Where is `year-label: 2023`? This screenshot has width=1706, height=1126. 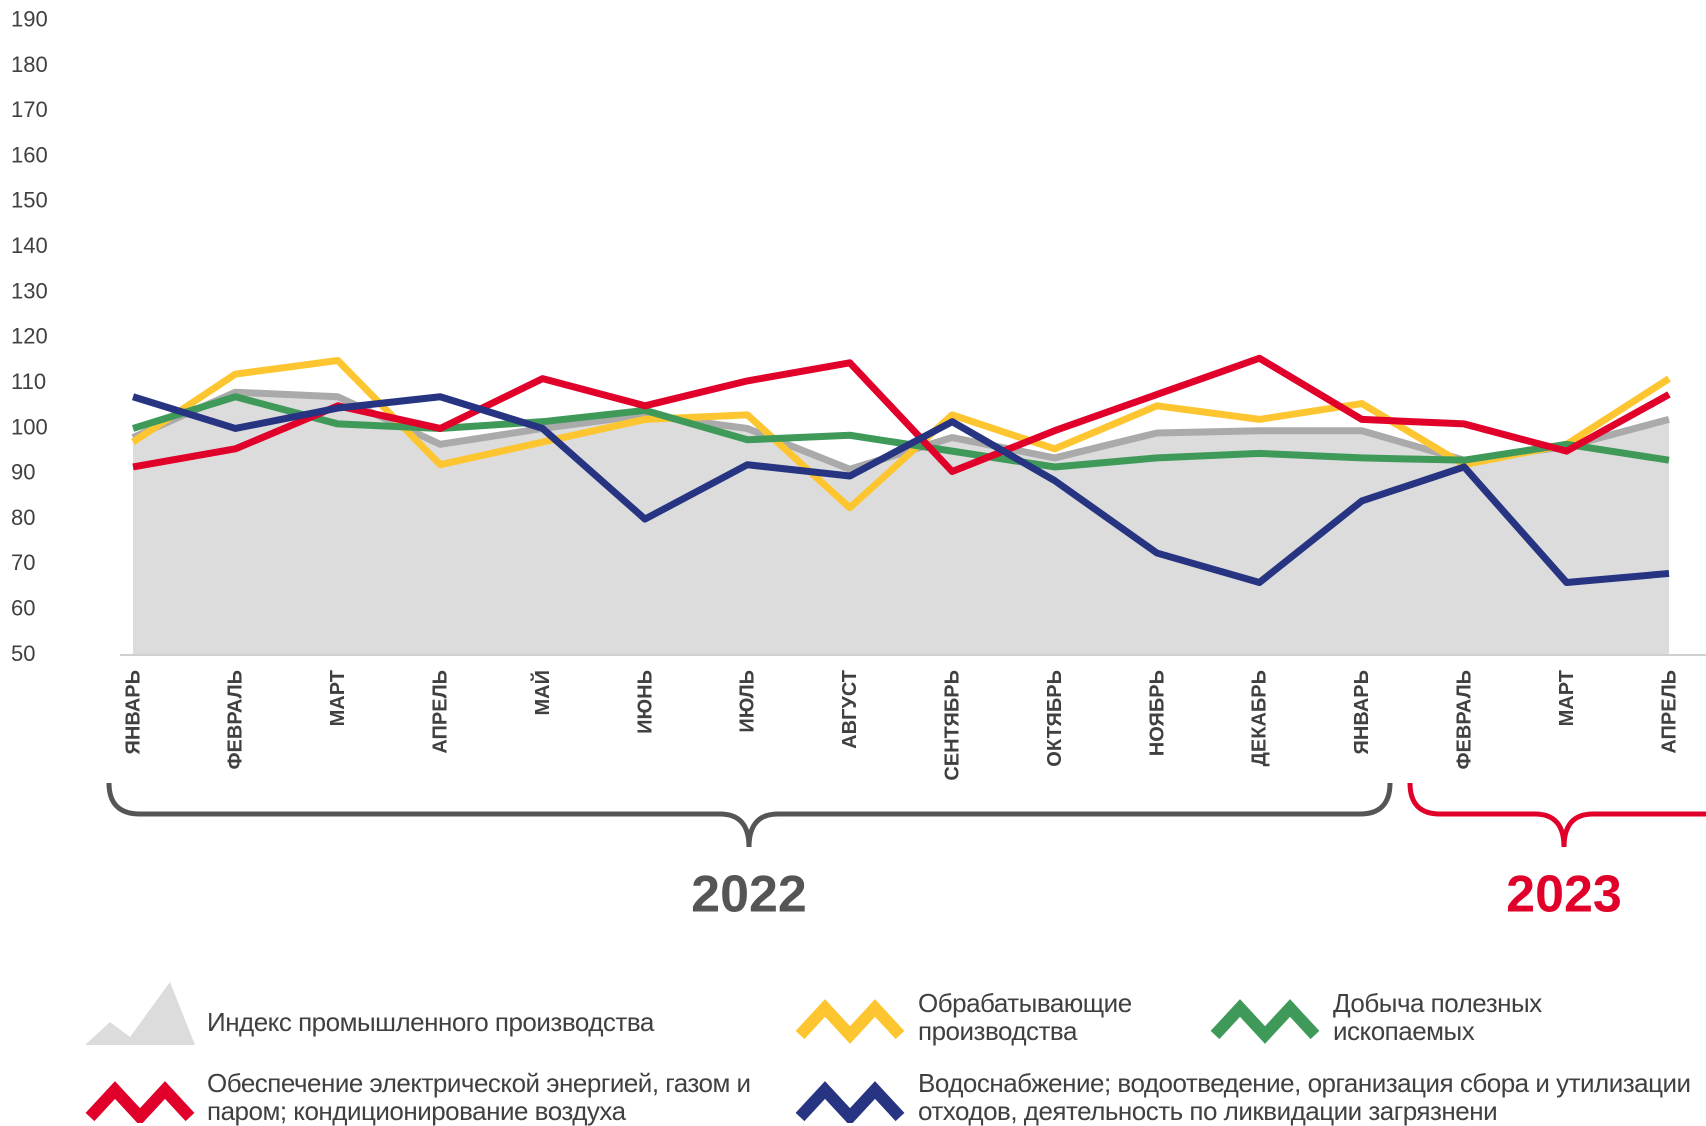 year-label: 2023 is located at coordinates (1564, 895).